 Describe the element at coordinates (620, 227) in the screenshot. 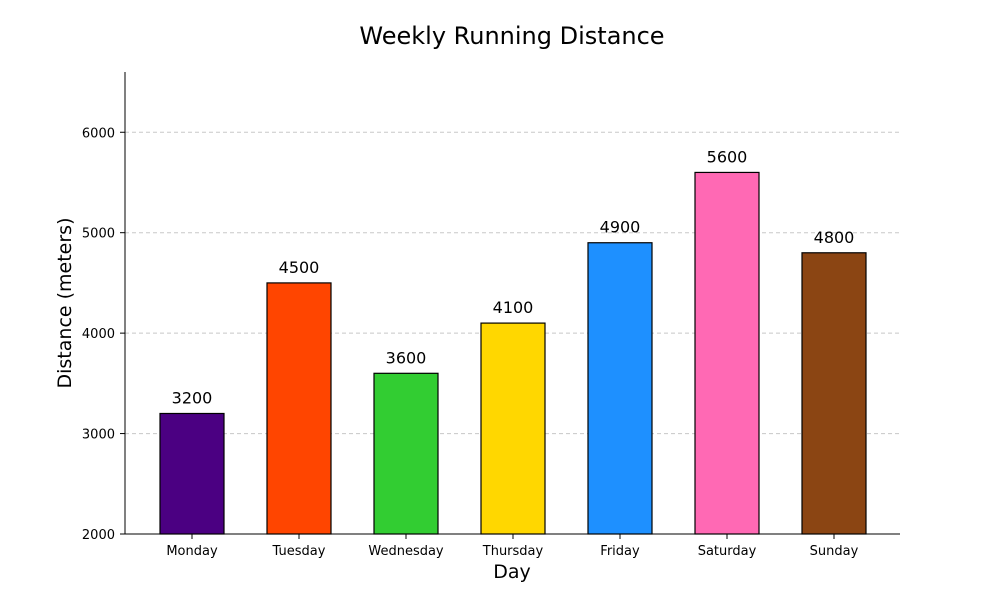

I see `bar-value-label: 4900` at that location.